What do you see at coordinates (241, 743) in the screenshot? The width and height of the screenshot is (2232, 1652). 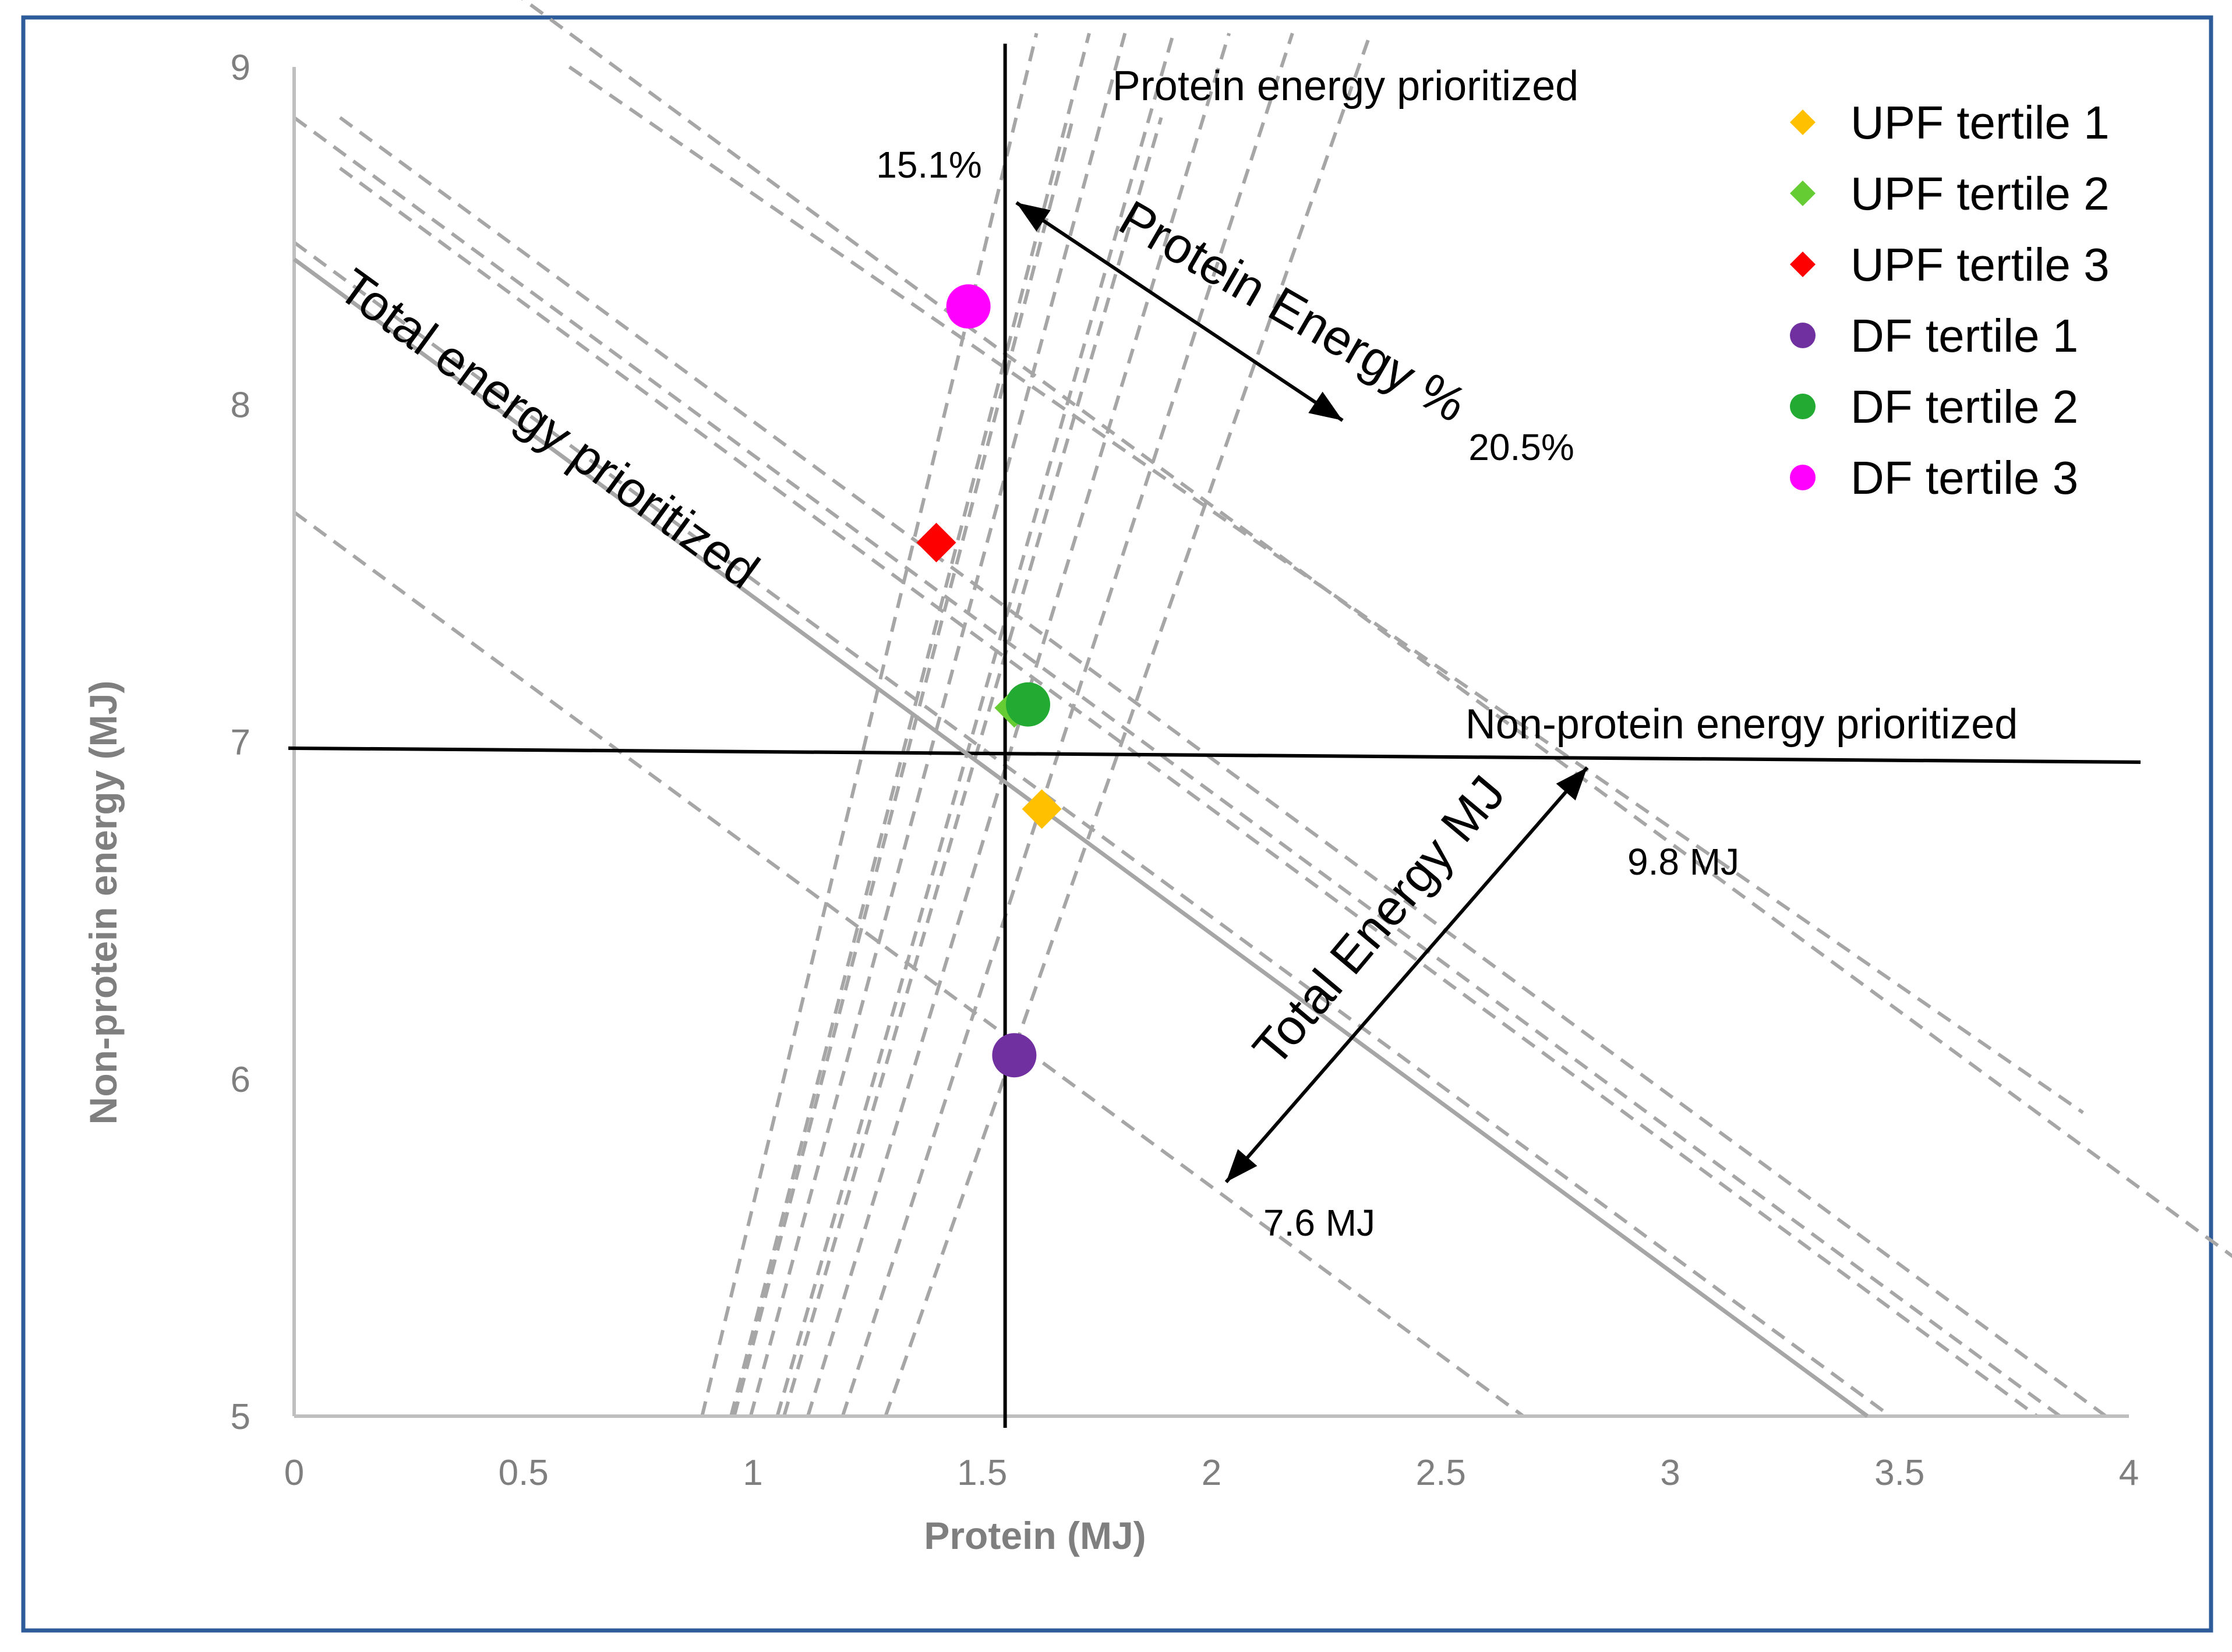 I see `y-tick-label: 7` at bounding box center [241, 743].